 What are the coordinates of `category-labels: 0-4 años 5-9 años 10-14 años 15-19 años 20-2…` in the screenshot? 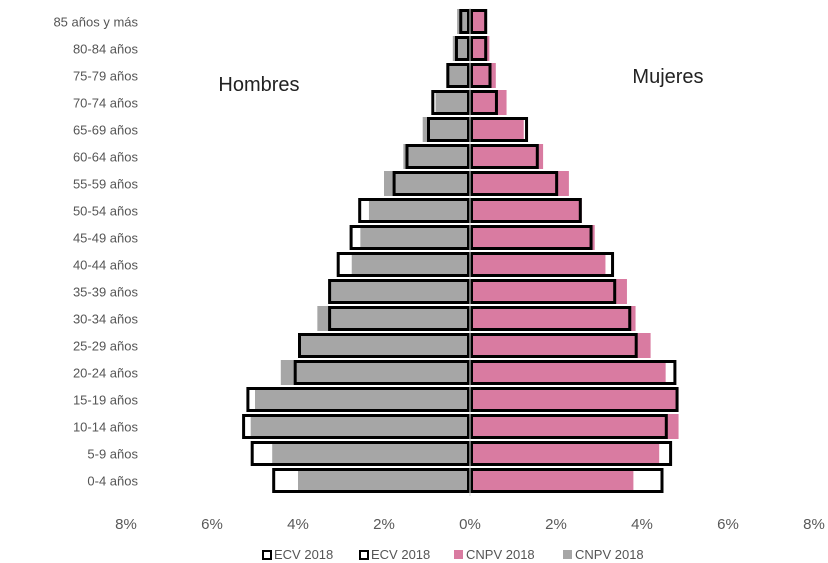 It's located at (95, 252).